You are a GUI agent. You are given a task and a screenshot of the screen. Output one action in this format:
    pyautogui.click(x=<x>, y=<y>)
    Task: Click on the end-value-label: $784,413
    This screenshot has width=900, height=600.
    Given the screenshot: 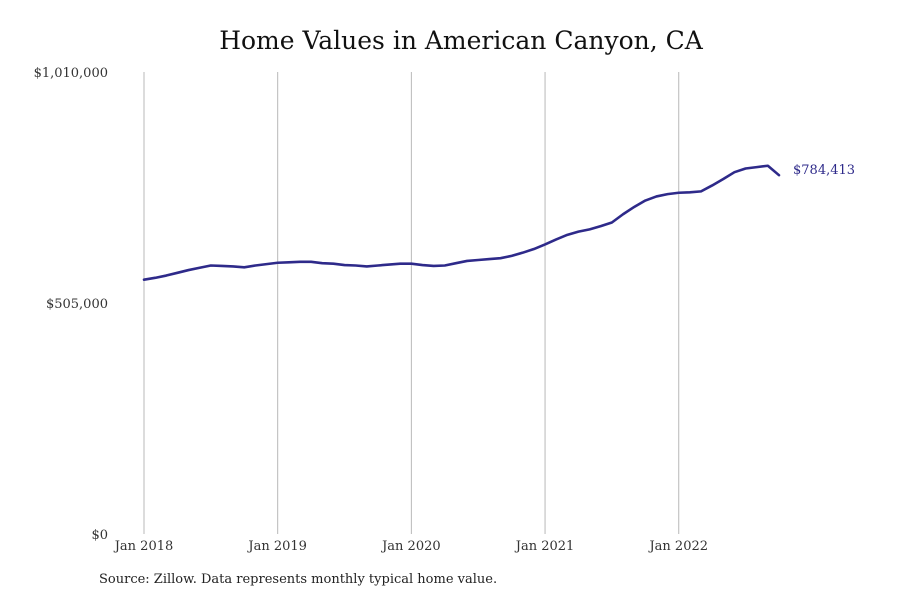 What is the action you would take?
    pyautogui.click(x=824, y=170)
    